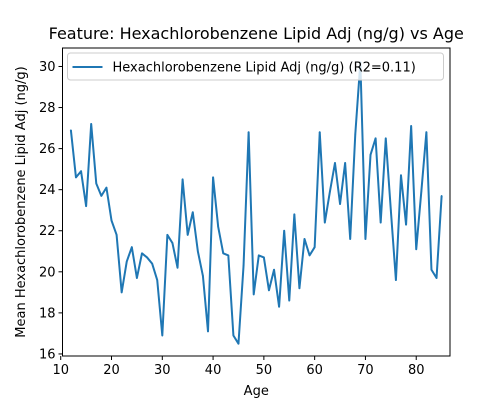 The height and width of the screenshot is (400, 500). Describe the element at coordinates (47, 108) in the screenshot. I see `y-tick-label: 28` at that location.